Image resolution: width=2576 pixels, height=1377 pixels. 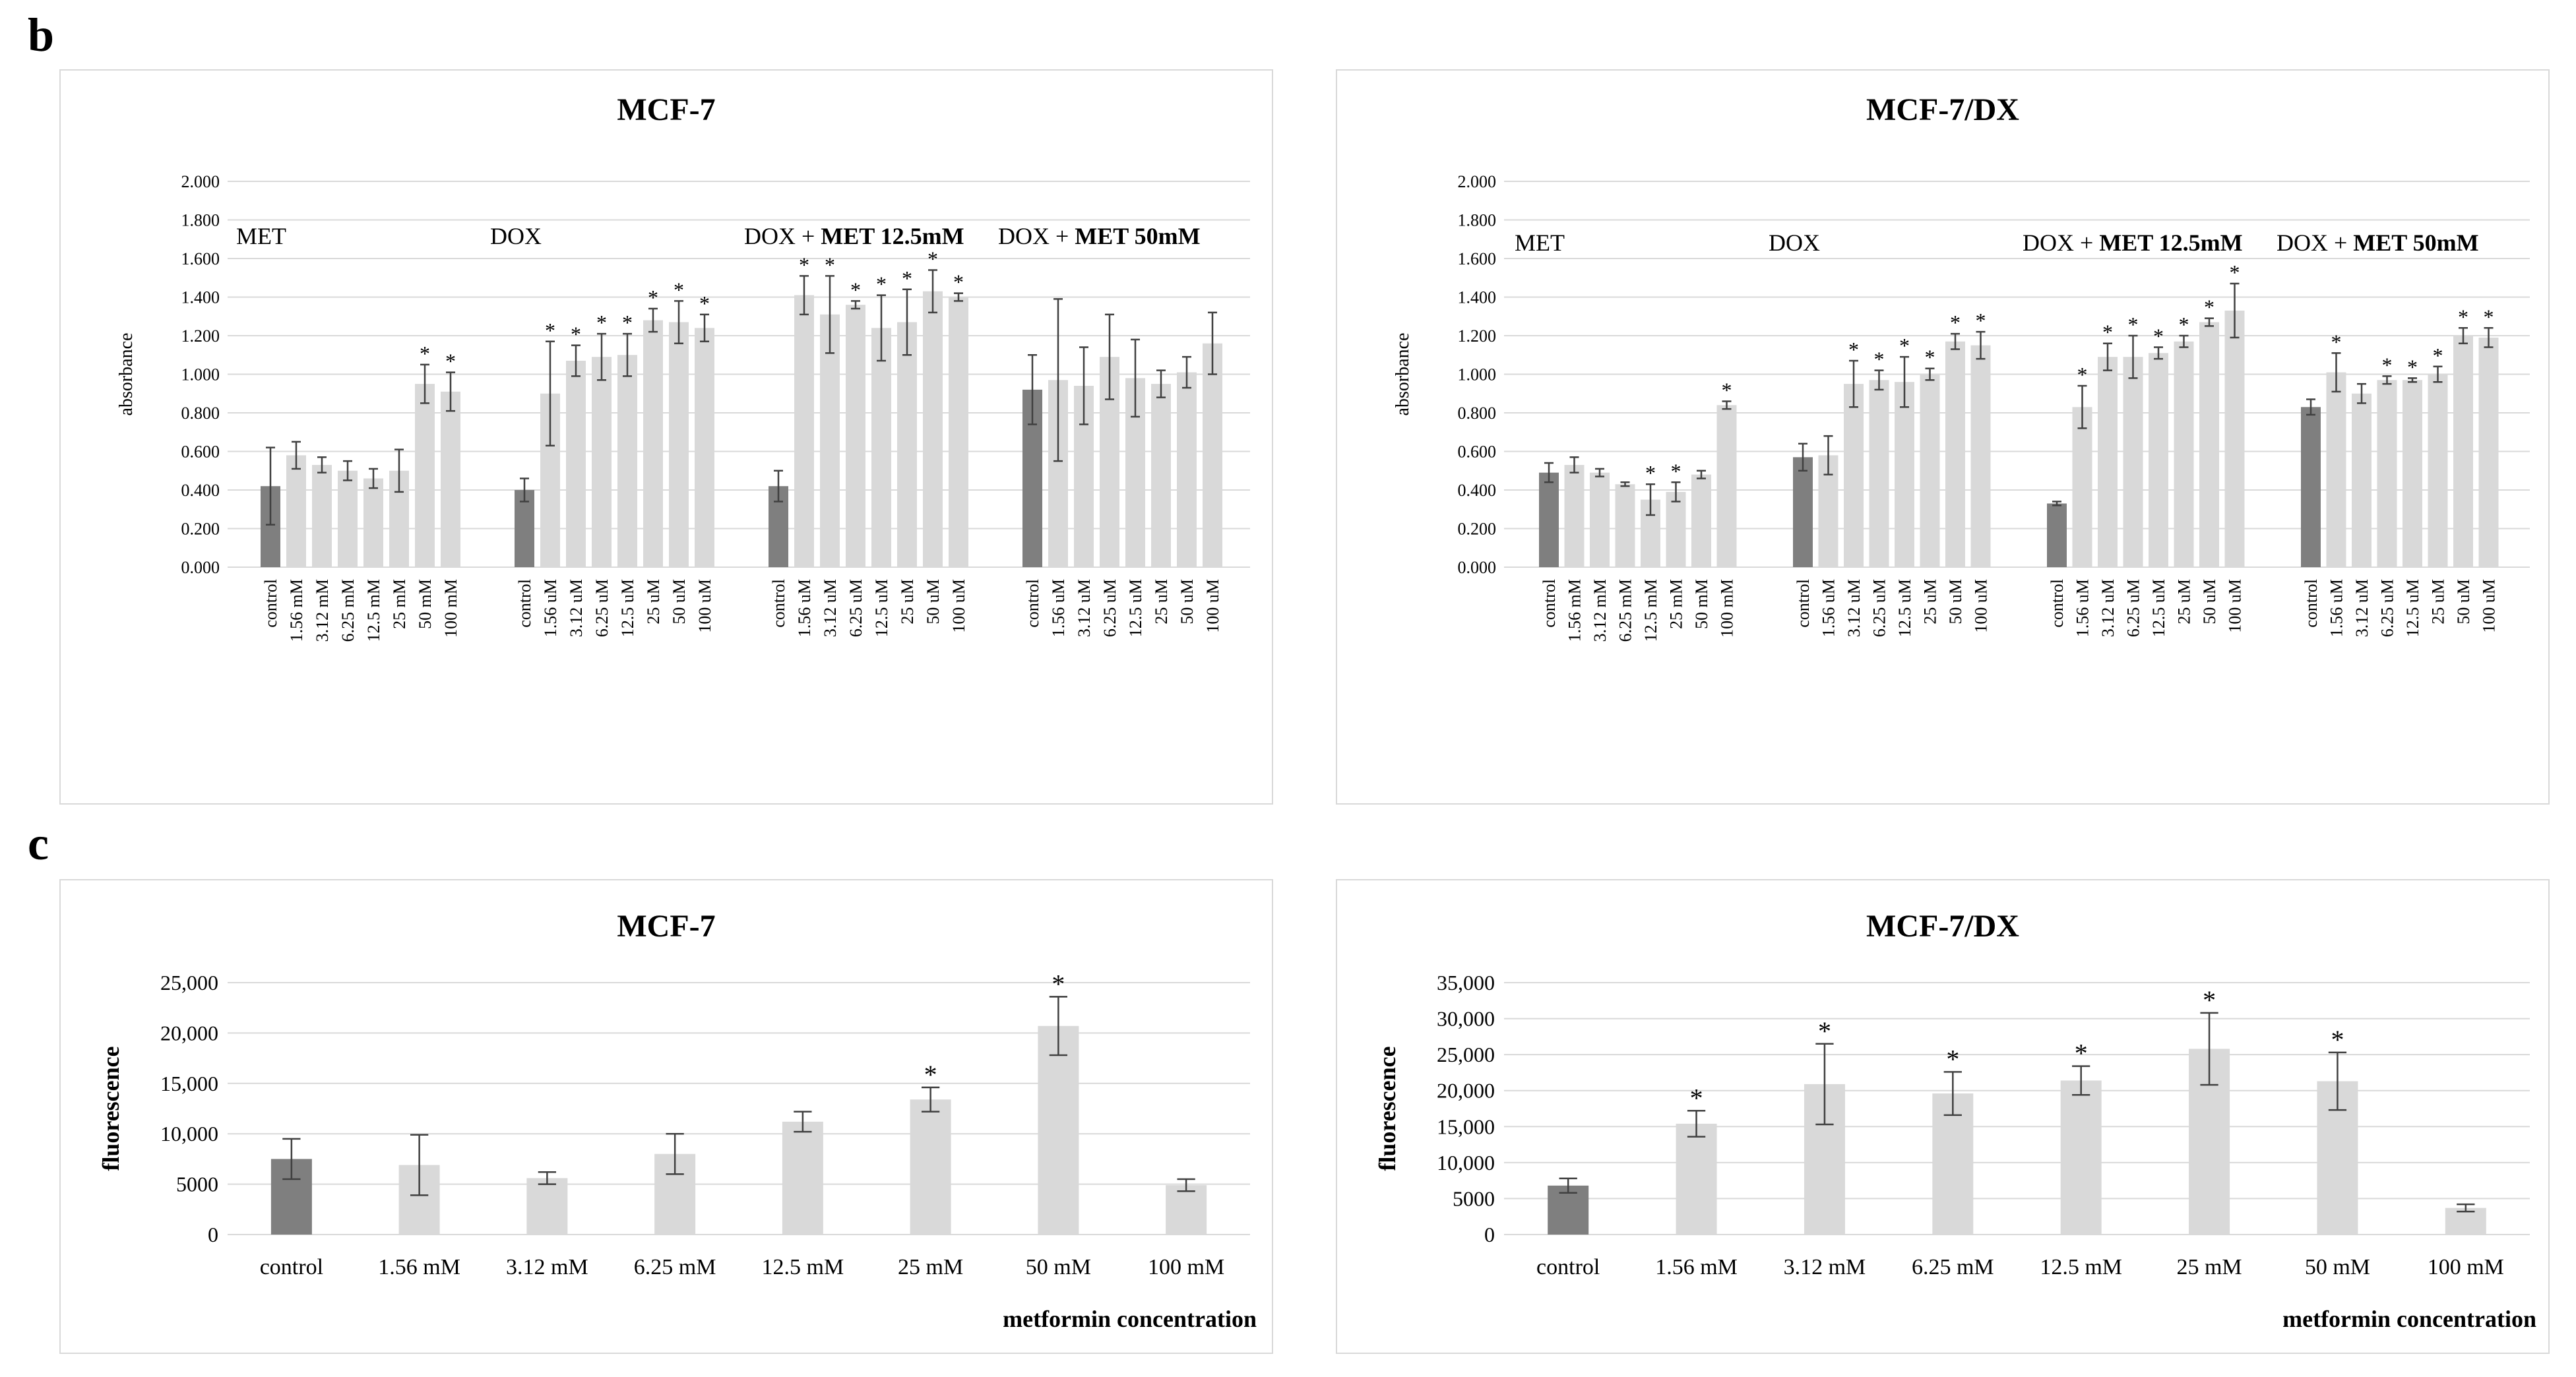 I want to click on b_right-g3-5-bar, so click(x=2438, y=470).